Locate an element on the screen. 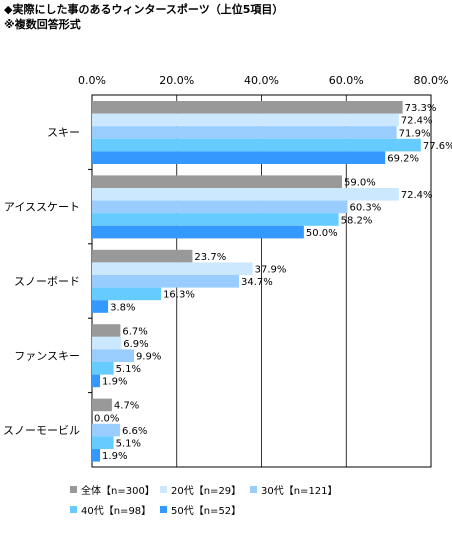  x-tick-label: 60.0% is located at coordinates (346, 80).